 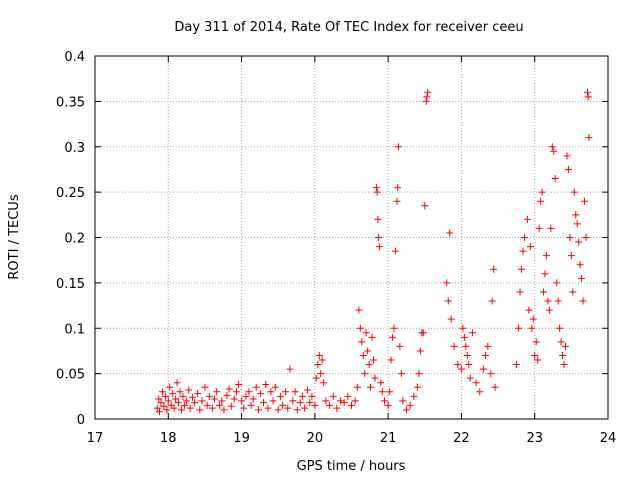 What do you see at coordinates (74, 239) in the screenshot?
I see `y-tick-label: 0.2` at bounding box center [74, 239].